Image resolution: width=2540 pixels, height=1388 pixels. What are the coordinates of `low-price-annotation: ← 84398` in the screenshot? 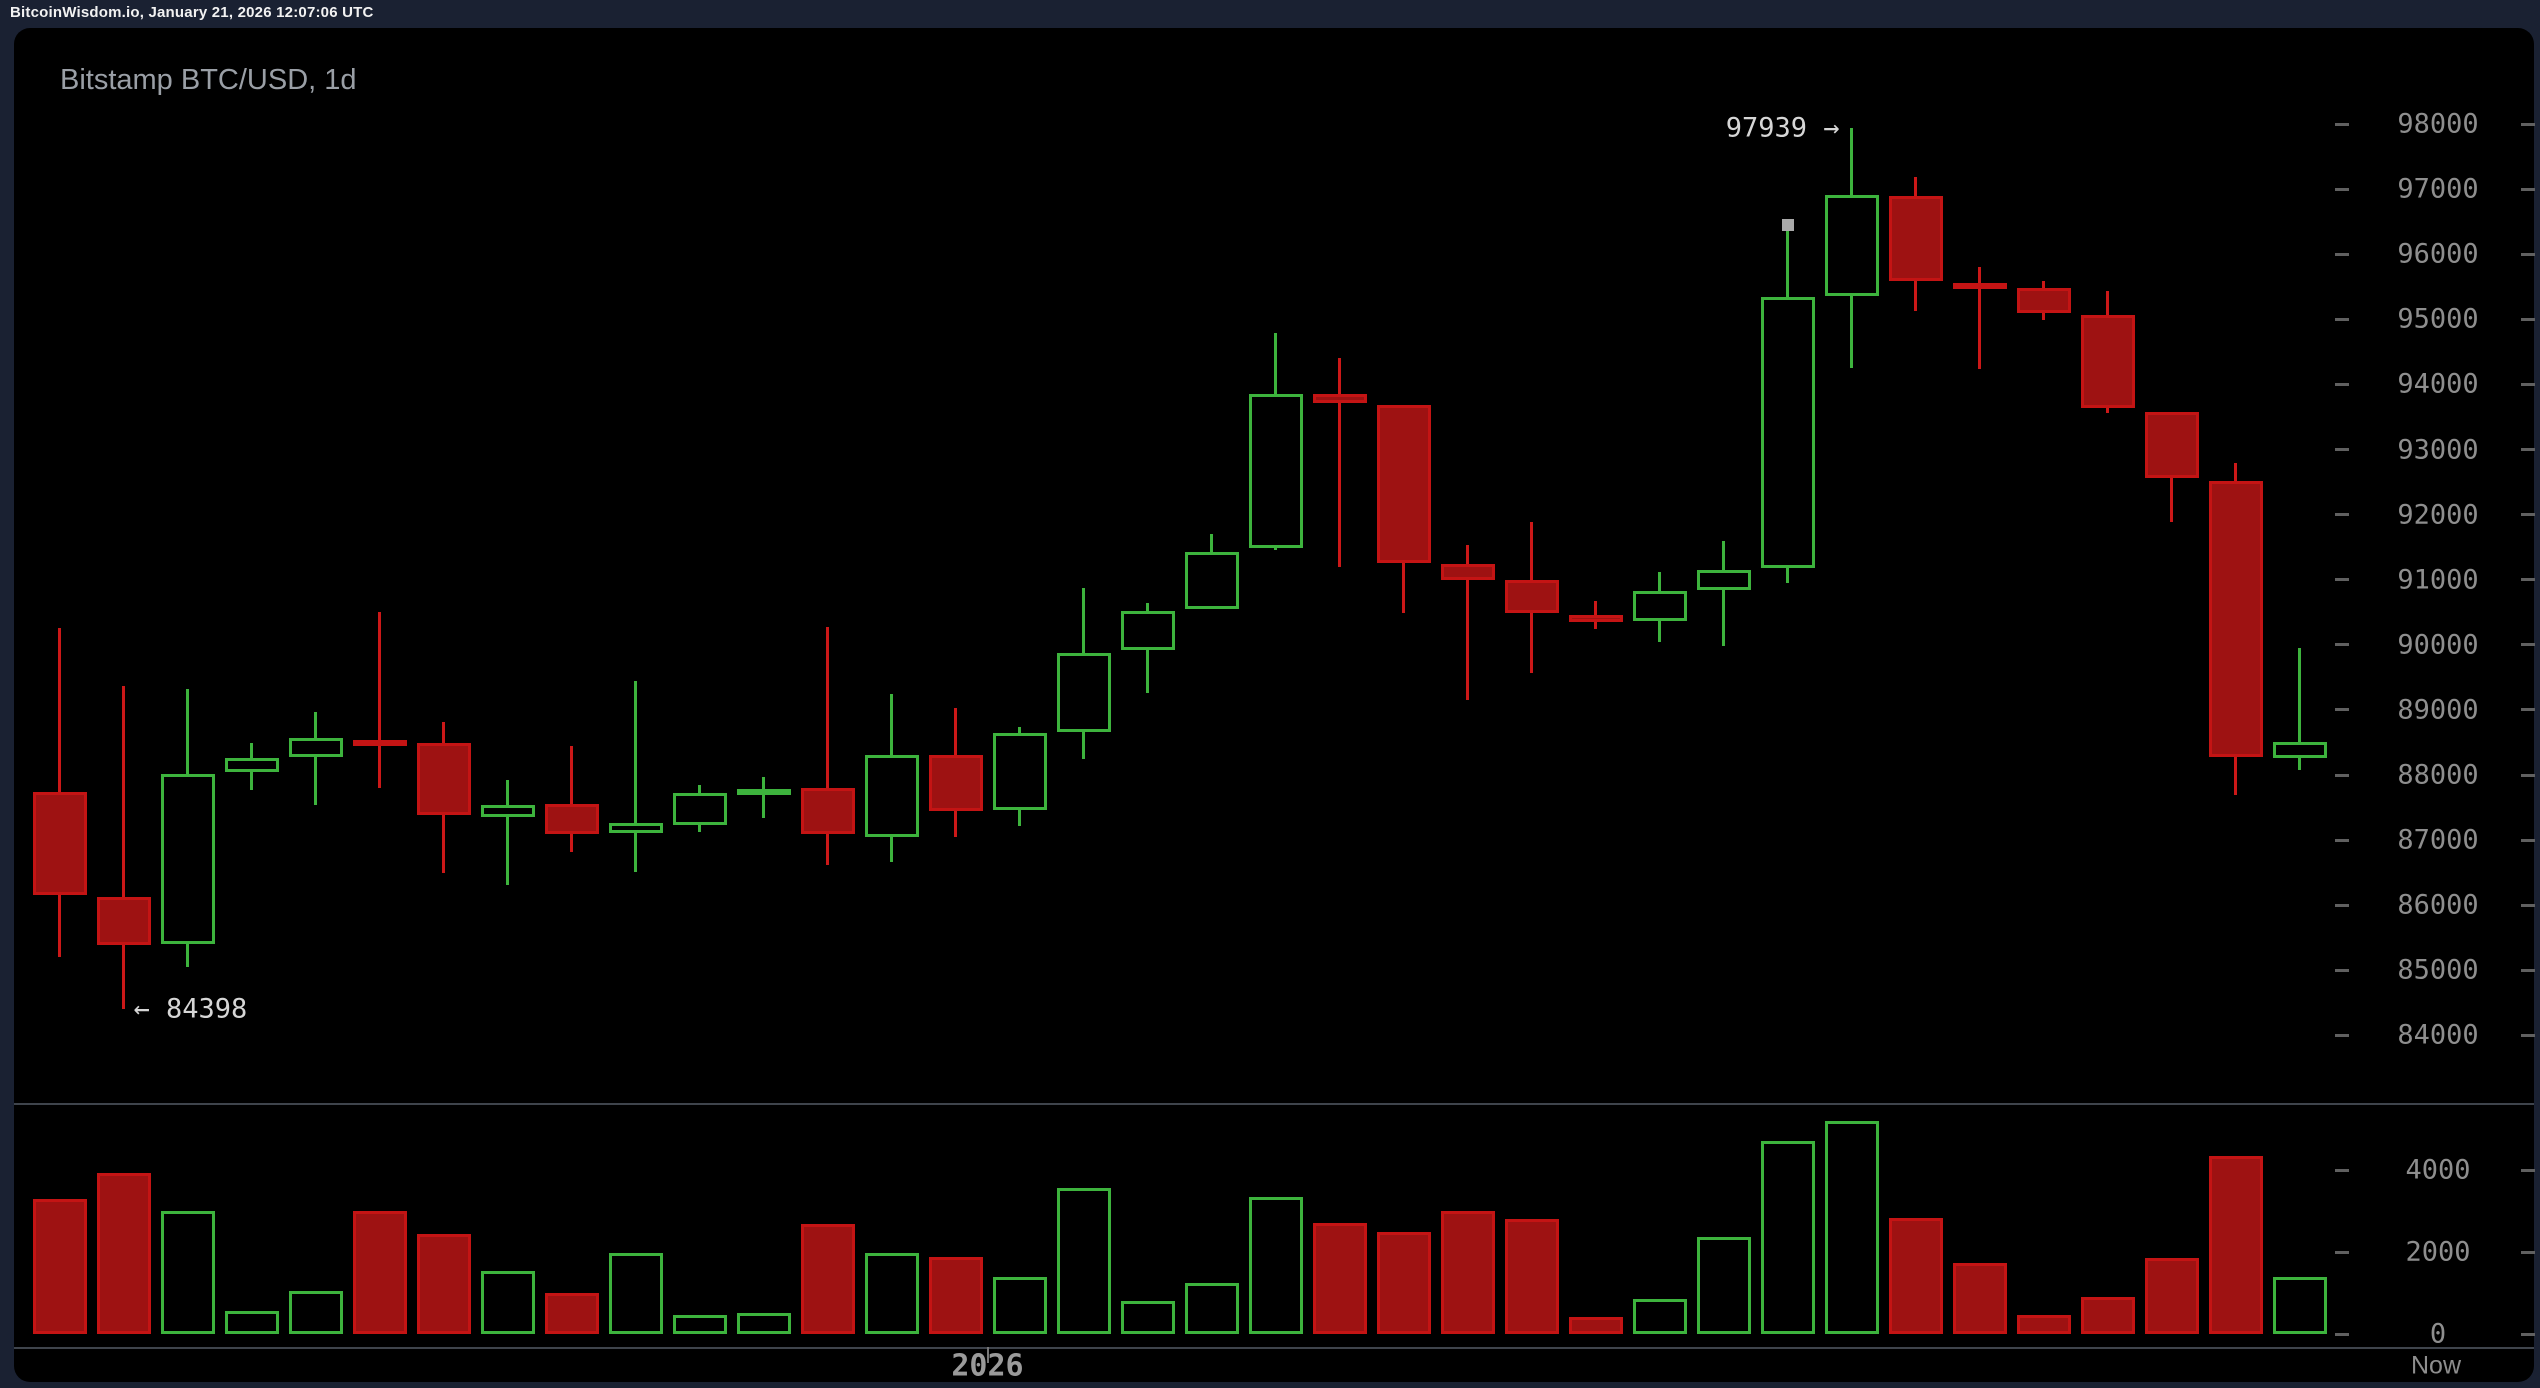 It's located at (190, 1009).